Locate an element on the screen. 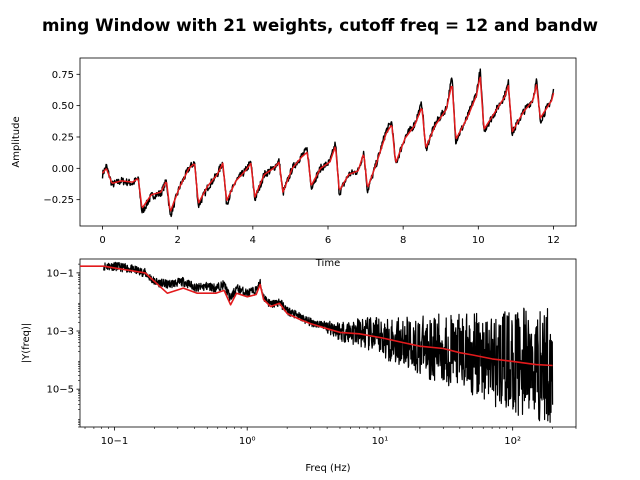 The width and height of the screenshot is (640, 480). time-x-label: Time is located at coordinates (327, 263).